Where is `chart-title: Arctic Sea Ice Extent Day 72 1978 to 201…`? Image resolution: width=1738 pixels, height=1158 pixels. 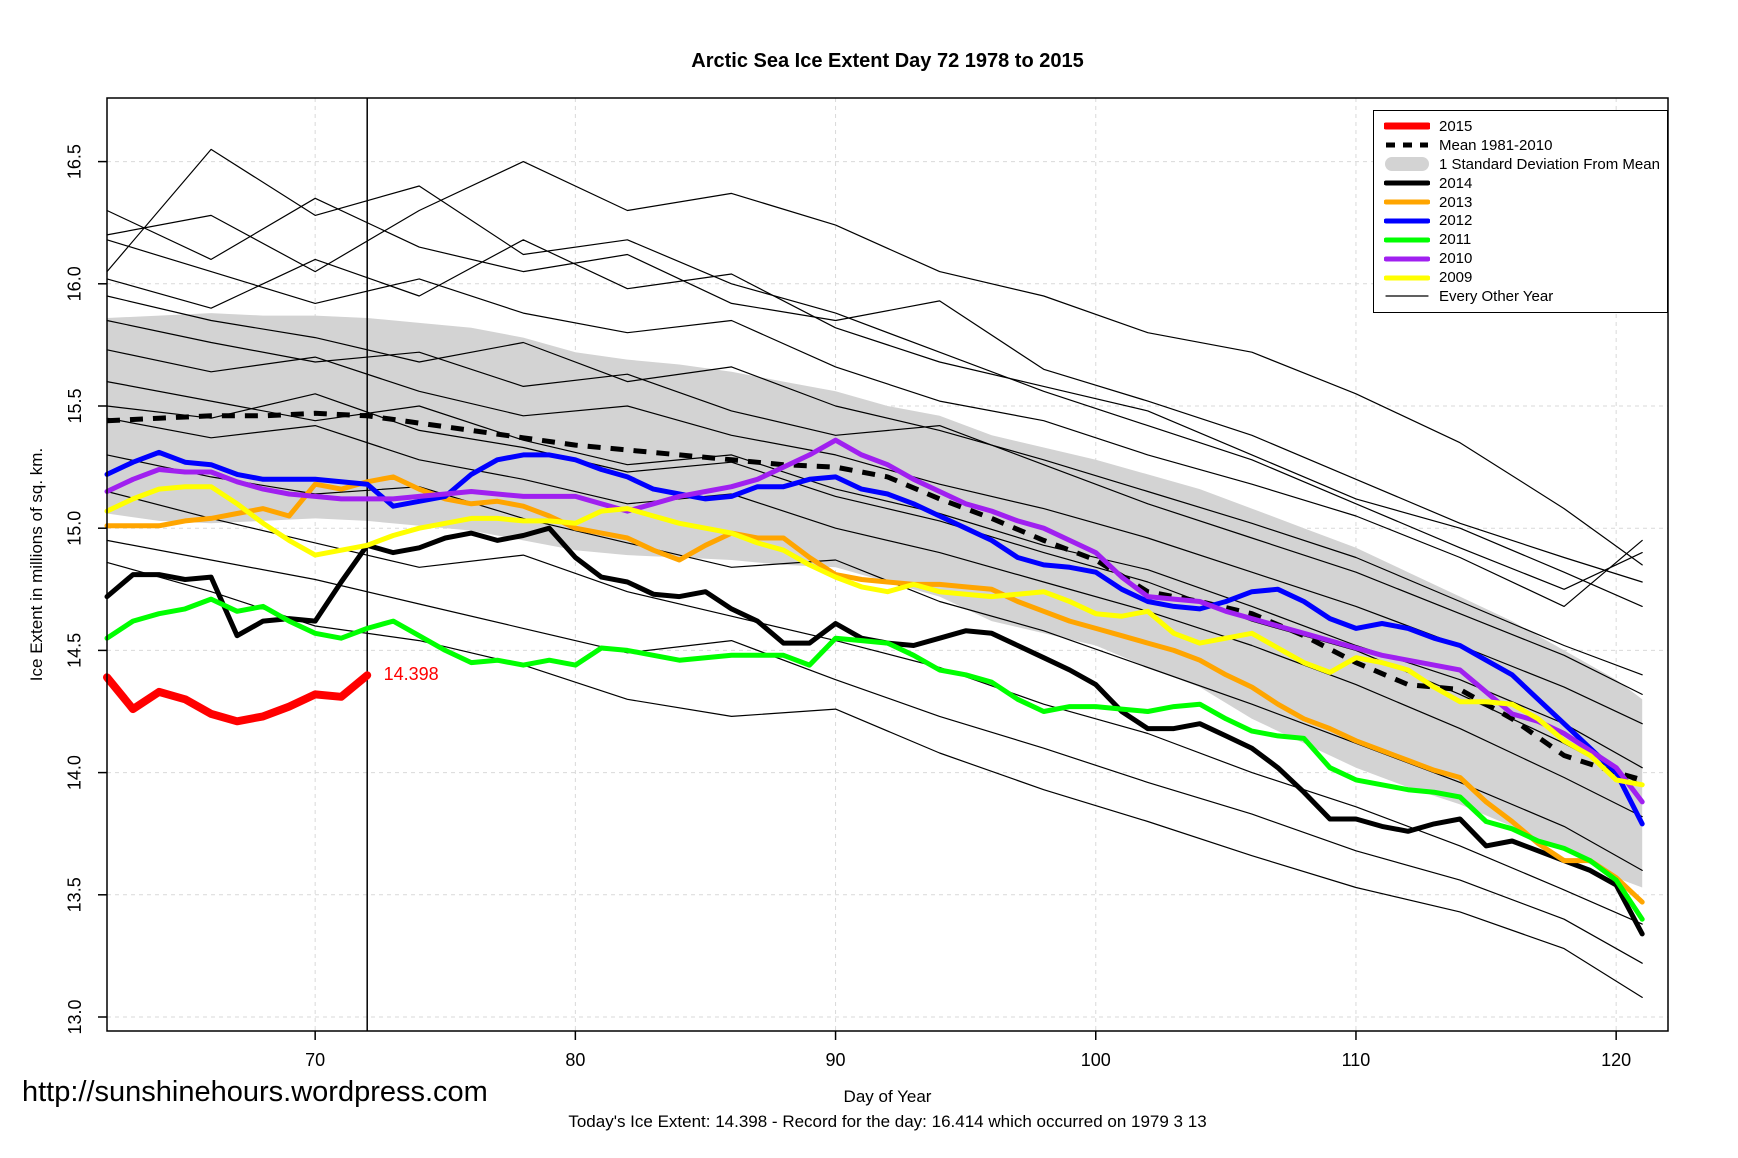
chart-title: Arctic Sea Ice Extent Day 72 1978 to 201… is located at coordinates (887, 61).